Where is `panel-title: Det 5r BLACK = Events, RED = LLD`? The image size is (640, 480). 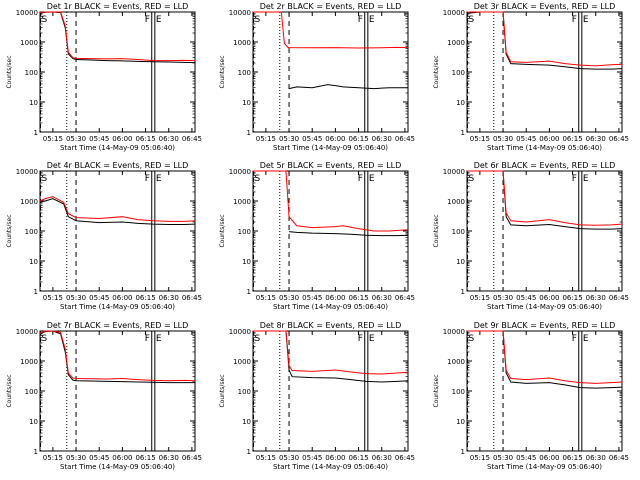
panel-title: Det 5r BLACK = Events, RED = LLD is located at coordinates (331, 165).